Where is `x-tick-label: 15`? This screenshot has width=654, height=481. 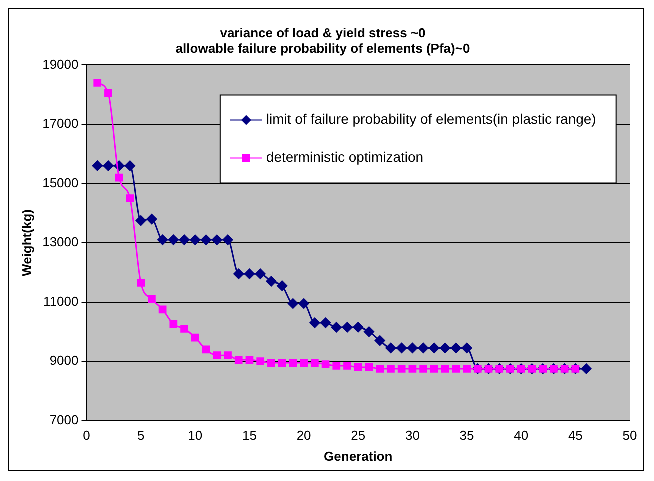 x-tick-label: 15 is located at coordinates (249, 436).